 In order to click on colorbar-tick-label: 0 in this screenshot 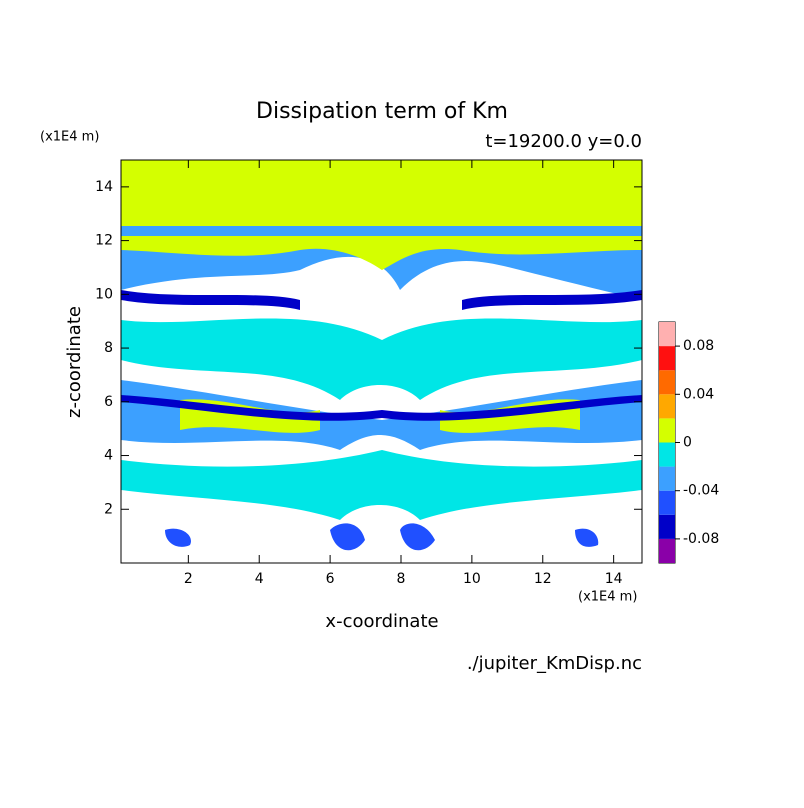, I will do `click(687, 443)`.